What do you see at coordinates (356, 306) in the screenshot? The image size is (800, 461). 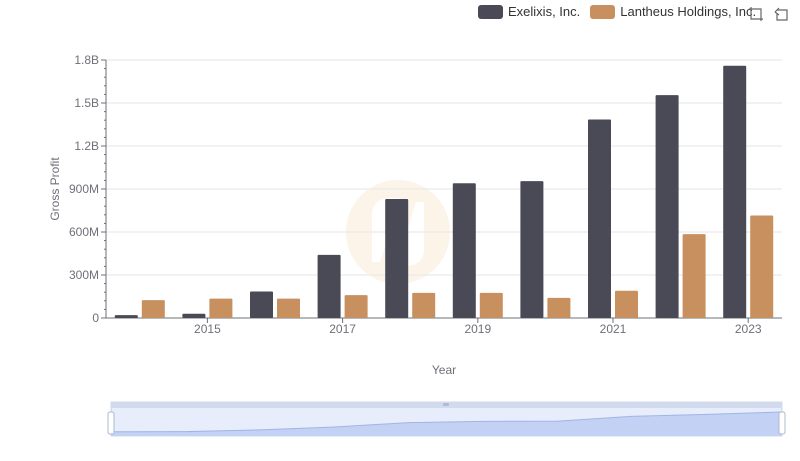 I see `bar-lantheus-holdings-inc-2017` at bounding box center [356, 306].